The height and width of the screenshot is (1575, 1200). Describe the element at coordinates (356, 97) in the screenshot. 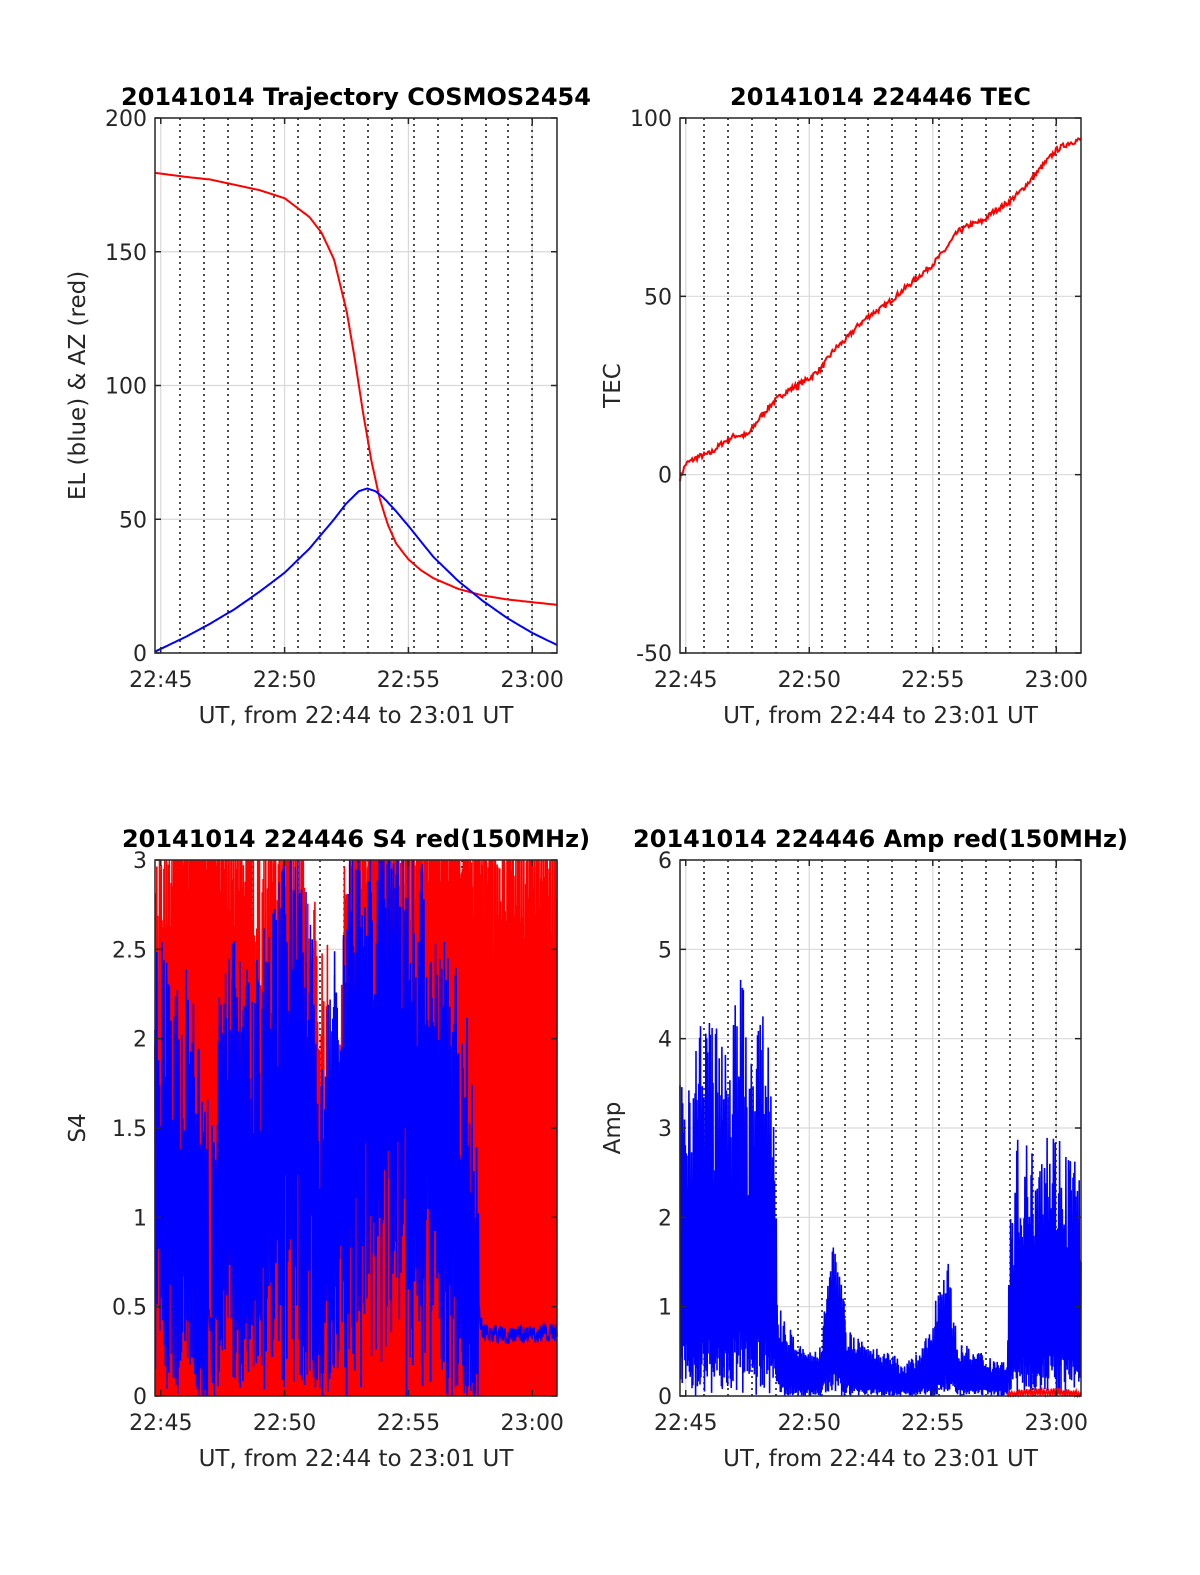

I see `chart-title: 20141014 Trajectory COSMOS2454` at that location.